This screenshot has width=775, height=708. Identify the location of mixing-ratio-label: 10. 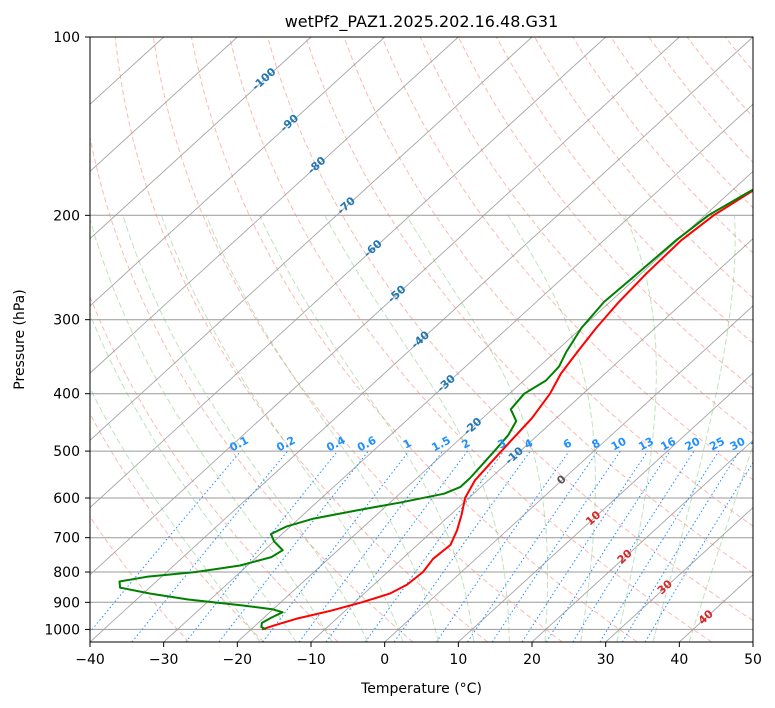
(619, 444).